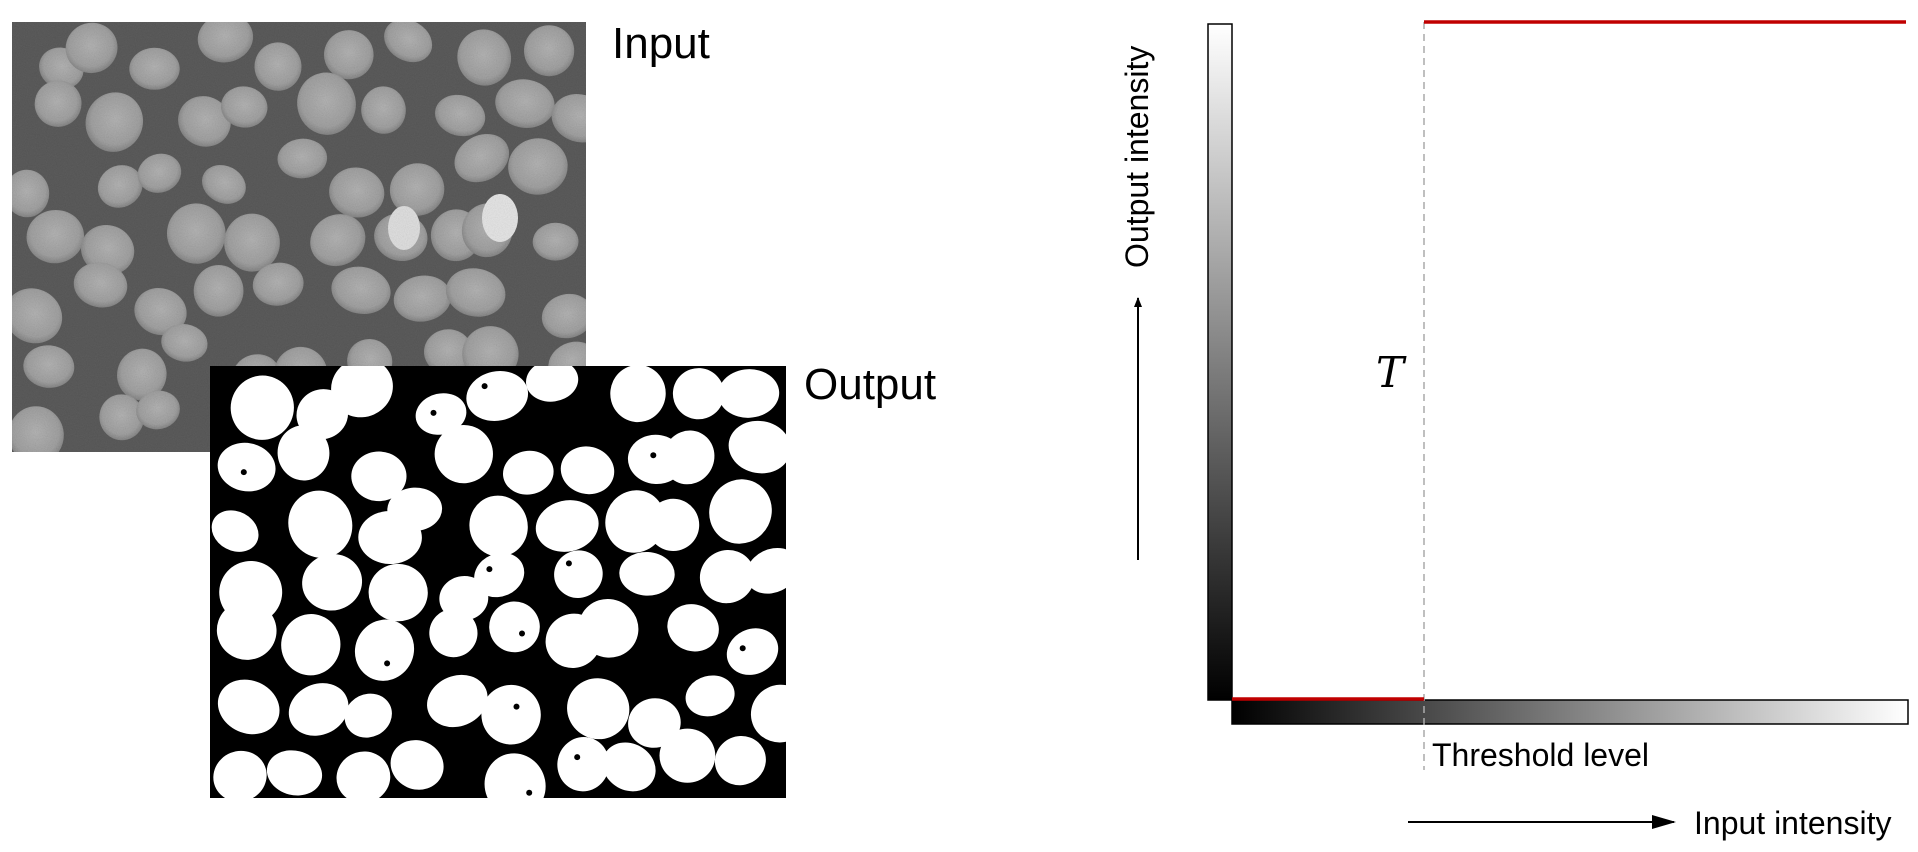 This screenshot has width=1918, height=852. Describe the element at coordinates (1570, 712) in the screenshot. I see `input-gradient-bar` at that location.